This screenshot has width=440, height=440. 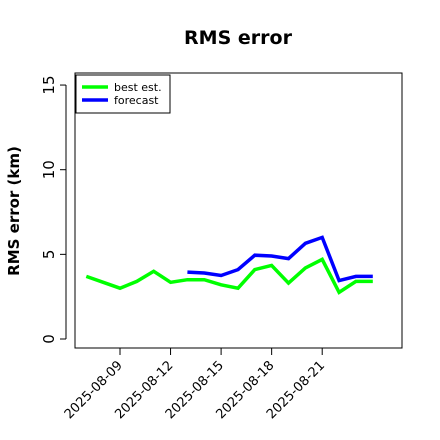 What do you see at coordinates (138, 87) in the screenshot?
I see `legend-label: best est.` at bounding box center [138, 87].